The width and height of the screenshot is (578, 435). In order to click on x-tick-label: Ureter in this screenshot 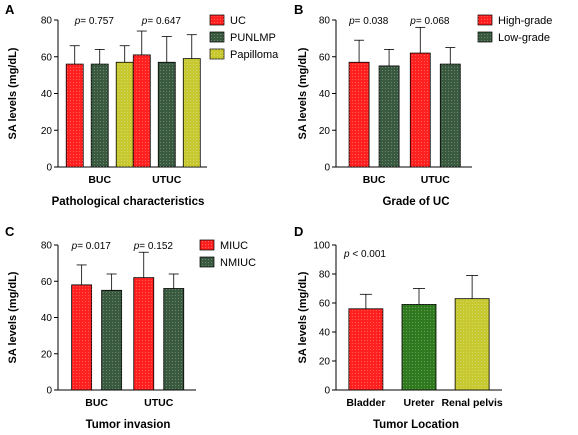, I will do `click(419, 403)`.